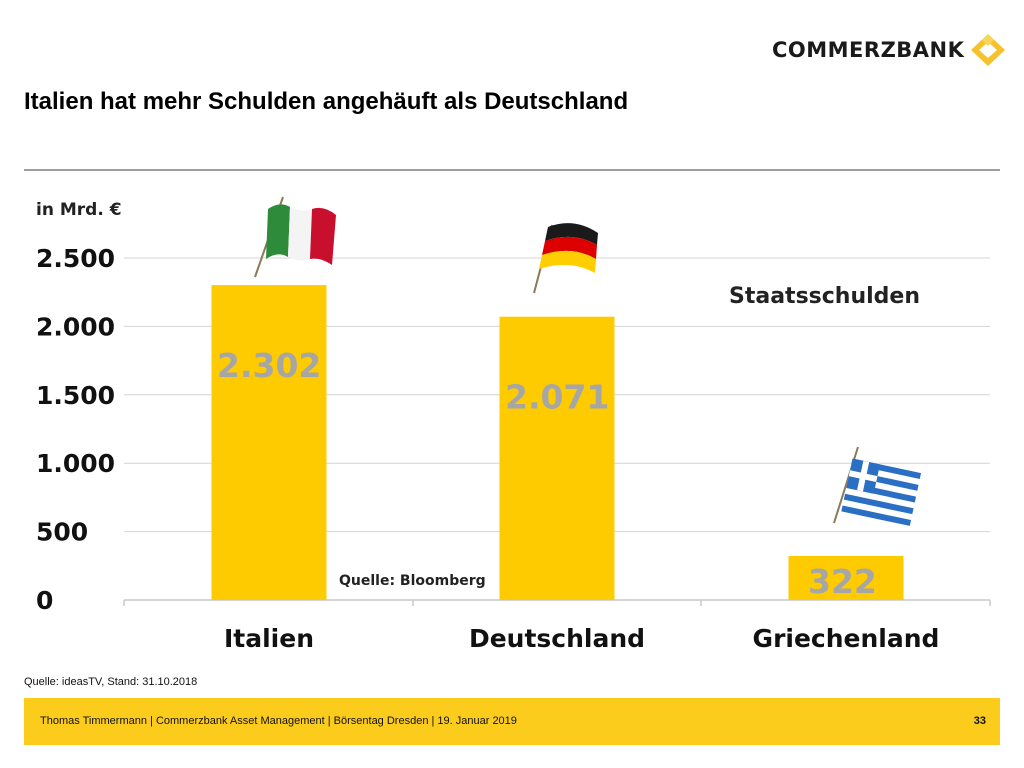  I want to click on bar-deutschland, so click(557, 458).